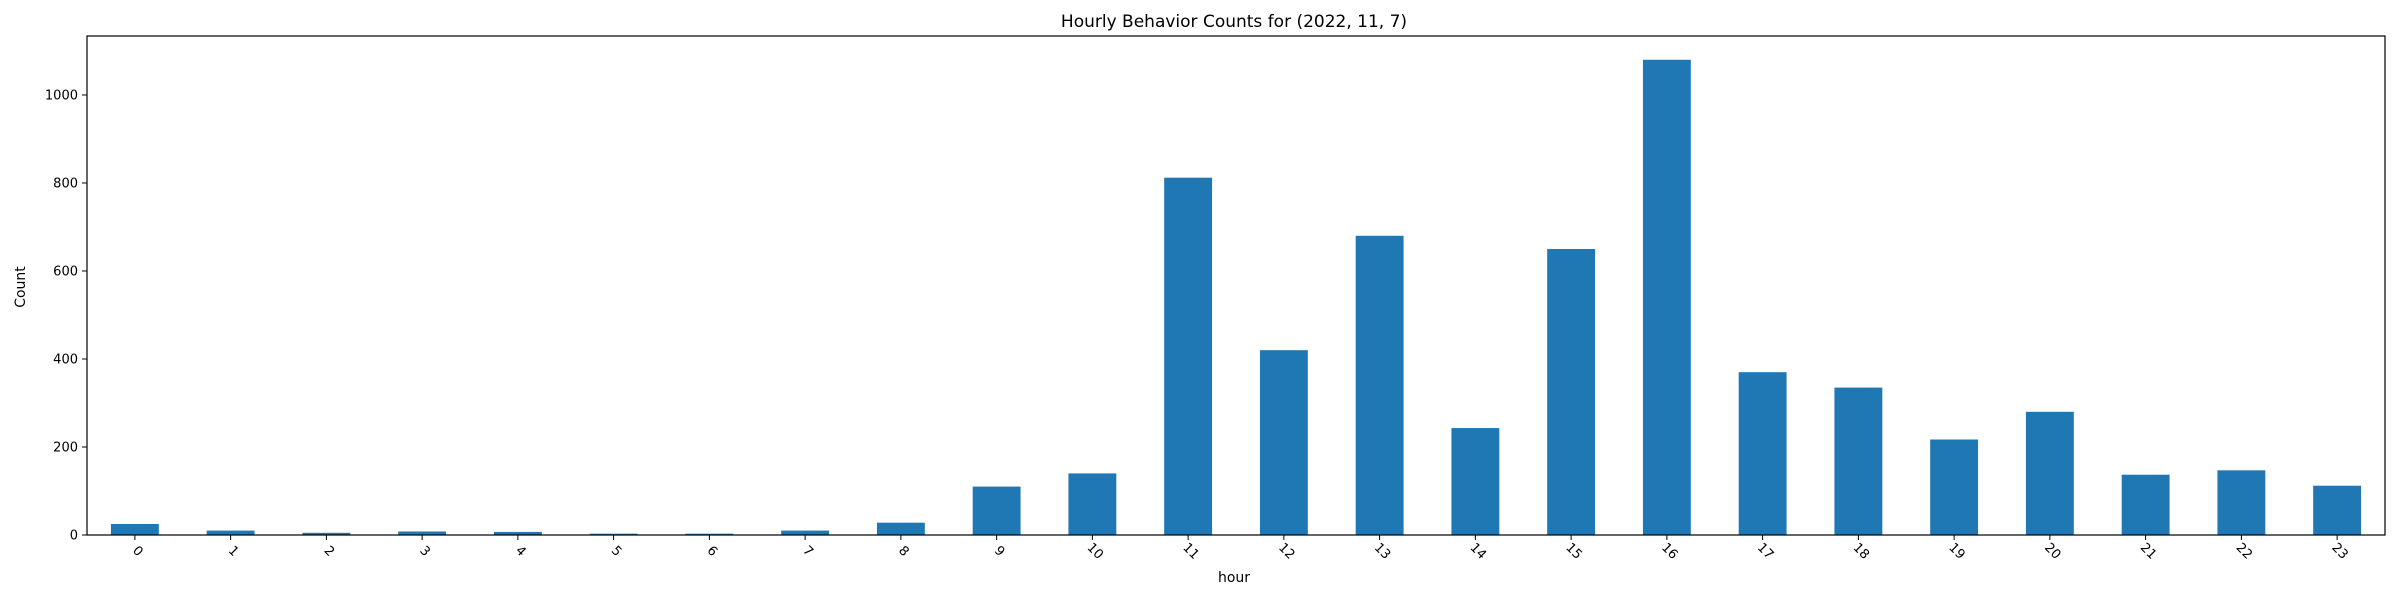 The width and height of the screenshot is (2400, 600). What do you see at coordinates (21, 287) in the screenshot?
I see `y-axis-label: Count` at bounding box center [21, 287].